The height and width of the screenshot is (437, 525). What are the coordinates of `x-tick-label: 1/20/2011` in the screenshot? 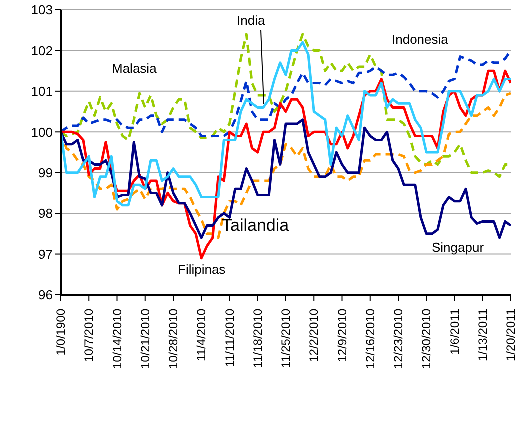 It's located at (511, 335).